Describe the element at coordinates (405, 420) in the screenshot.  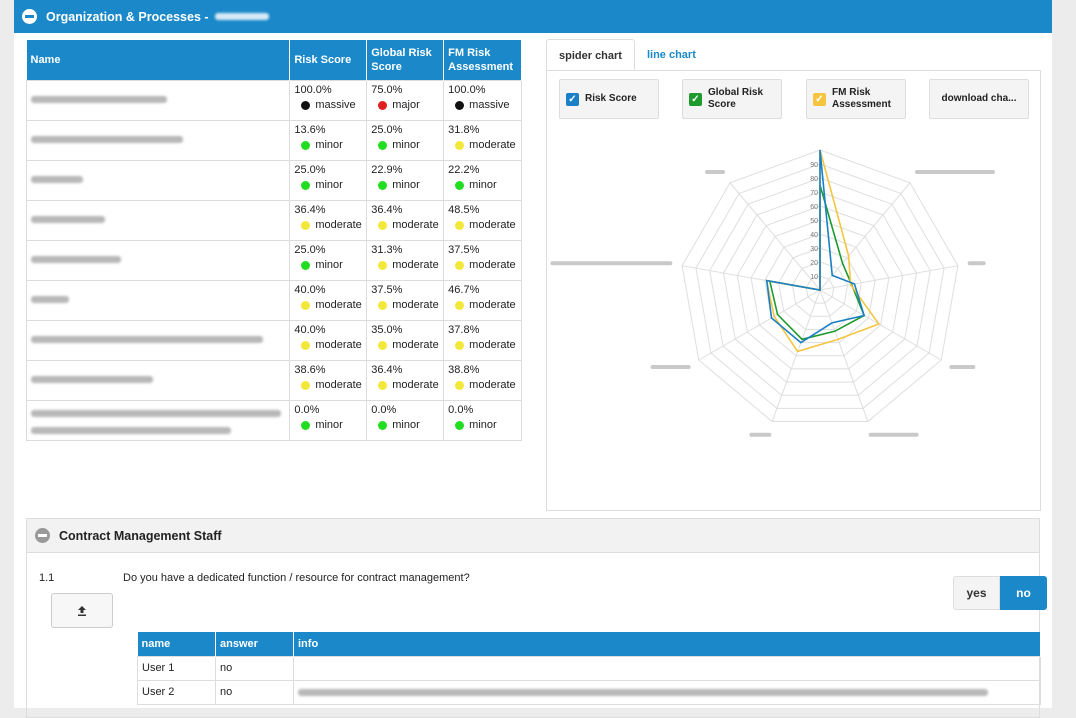
I see `score-cell: 0.0% minor` at that location.